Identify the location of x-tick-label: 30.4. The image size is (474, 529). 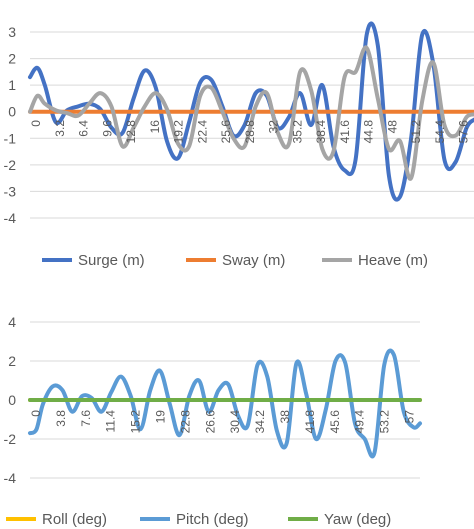
(235, 422).